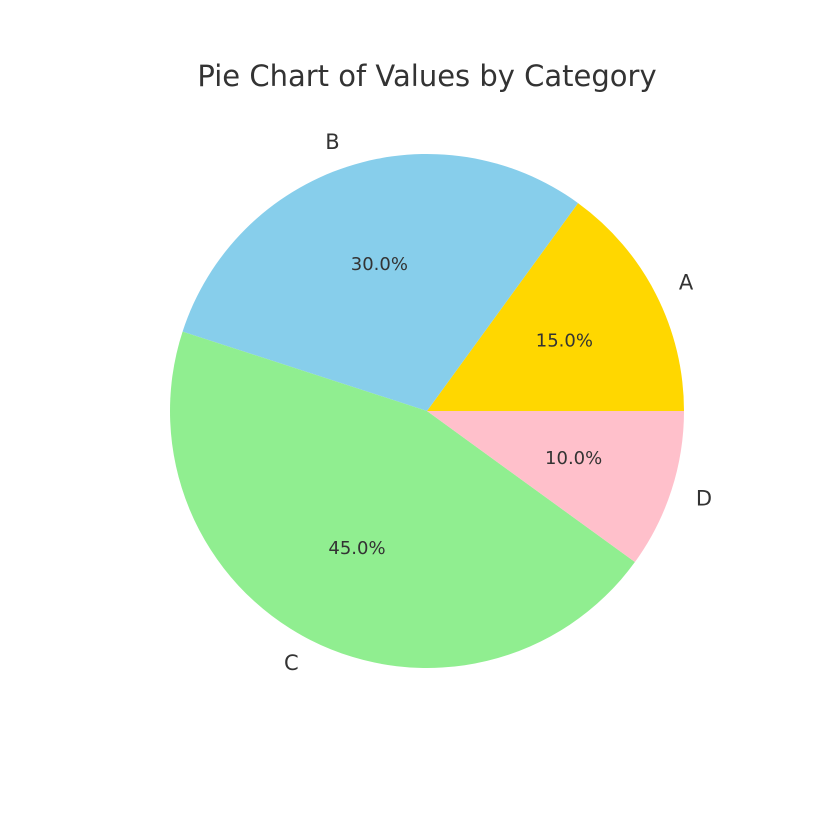 The height and width of the screenshot is (815, 833). What do you see at coordinates (555, 307) in the screenshot?
I see `pie-slice-a` at bounding box center [555, 307].